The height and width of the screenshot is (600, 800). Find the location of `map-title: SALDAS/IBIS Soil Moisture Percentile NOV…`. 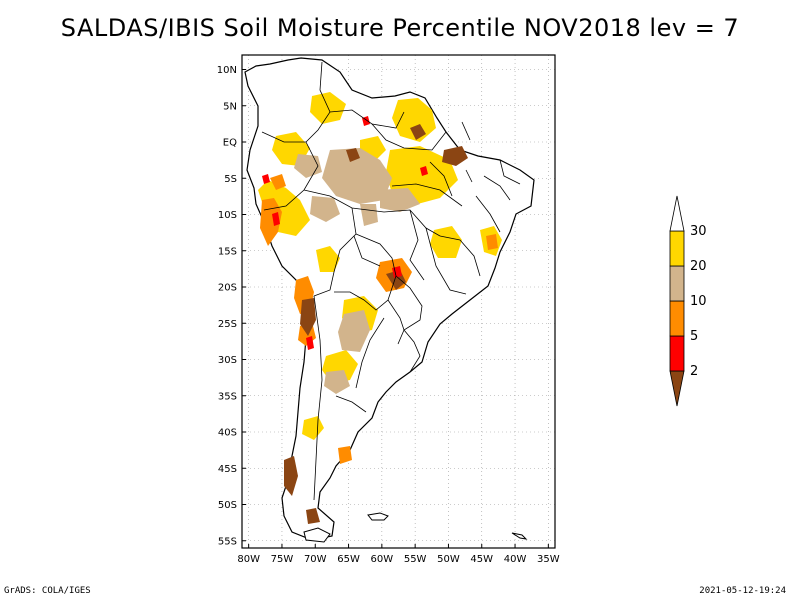

map-title: SALDAS/IBIS Soil Moisture Percentile NOV… is located at coordinates (400, 28).